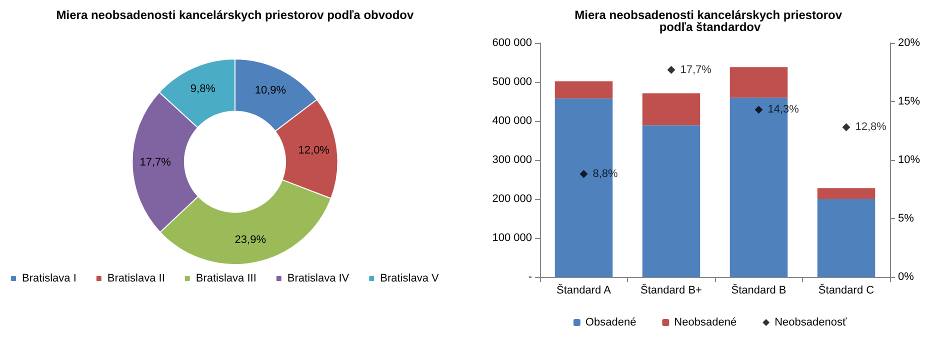 The image size is (950, 337). Describe the element at coordinates (136, 278) in the screenshot. I see `legend-label: Bratislava II` at that location.